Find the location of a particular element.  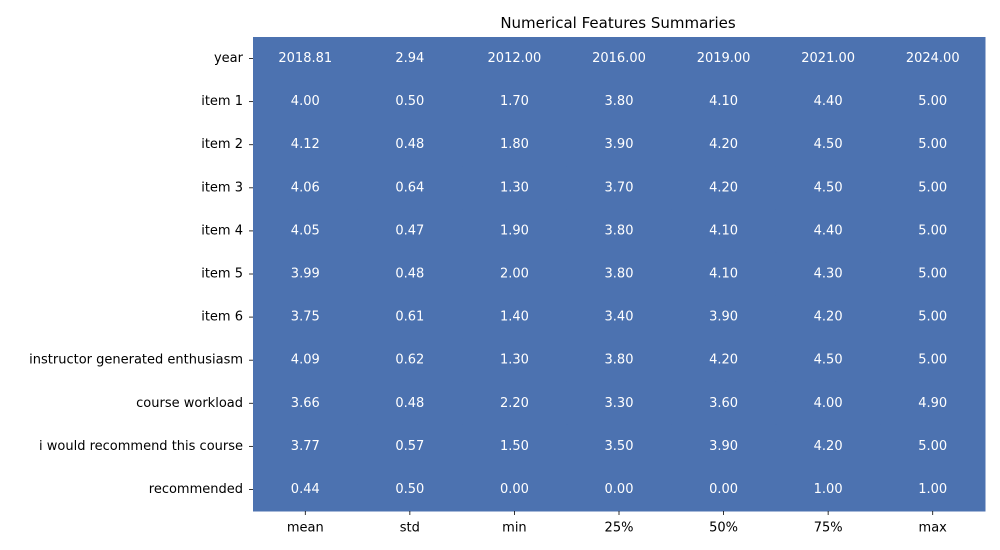

cell-value-label: 2019.00 is located at coordinates (724, 58).